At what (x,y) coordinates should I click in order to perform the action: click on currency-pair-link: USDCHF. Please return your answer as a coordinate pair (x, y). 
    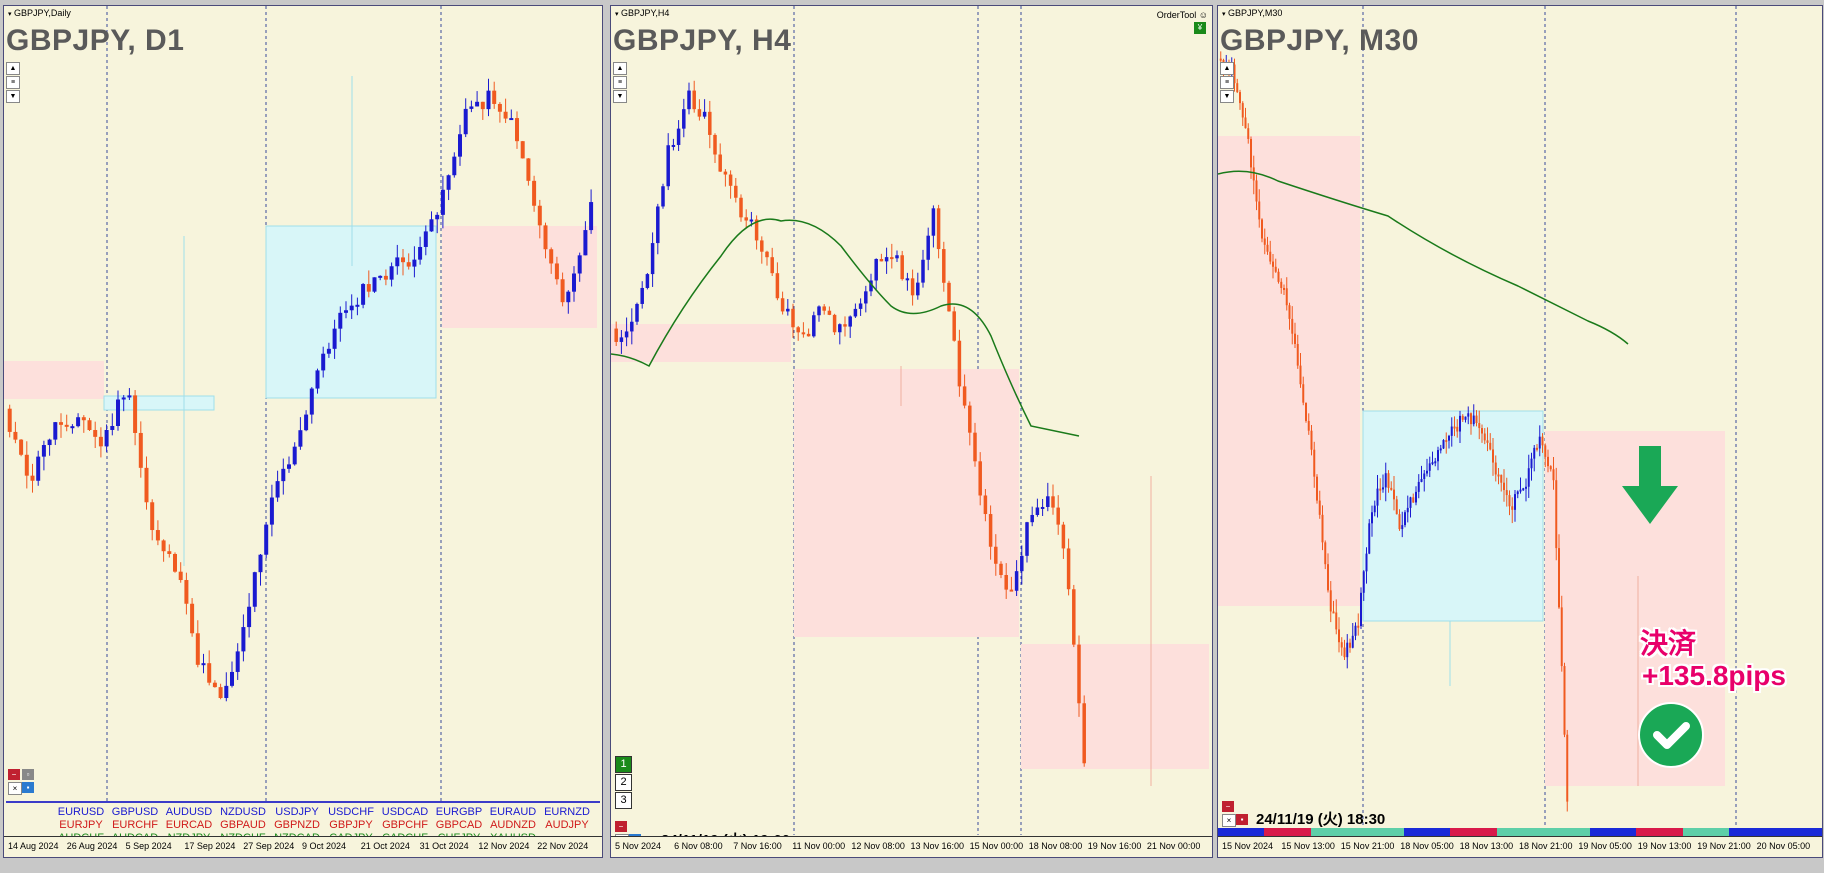
    Looking at the image, I should click on (351, 812).